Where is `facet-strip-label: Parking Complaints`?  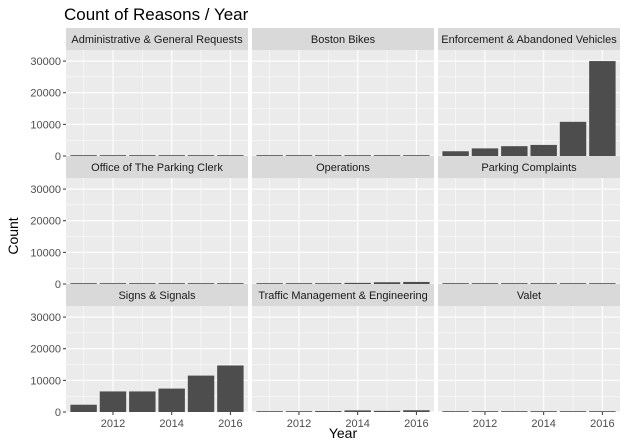
facet-strip-label: Parking Complaints is located at coordinates (529, 168).